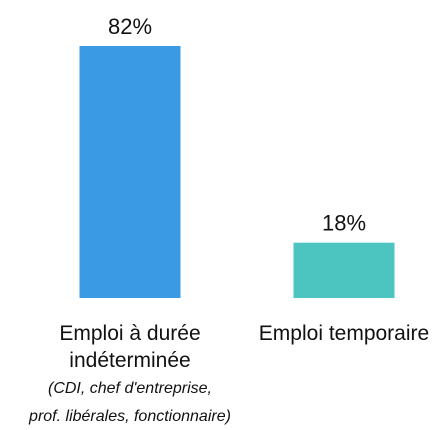 The height and width of the screenshot is (430, 444). Describe the element at coordinates (129, 416) in the screenshot. I see `category-sublabel-1-line-2: prof. libérales, fonctionnaire)` at that location.